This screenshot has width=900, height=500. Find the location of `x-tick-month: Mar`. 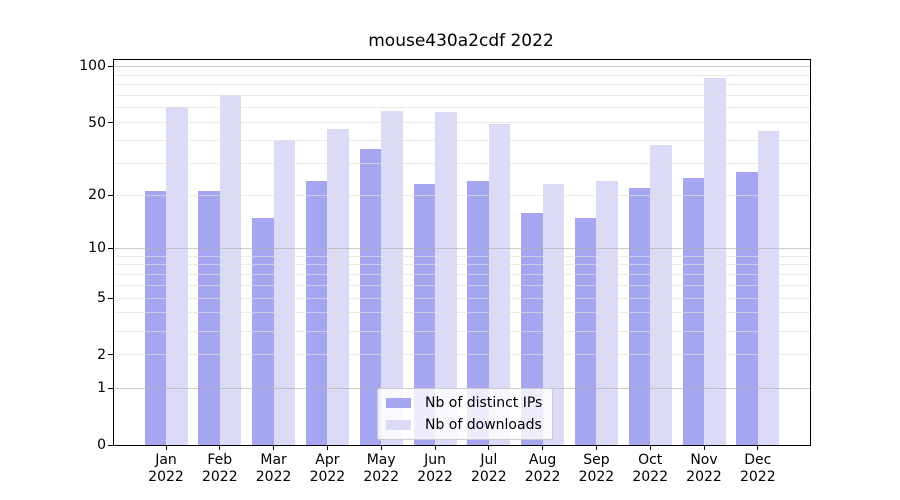

x-tick-month: Mar is located at coordinates (273, 460).